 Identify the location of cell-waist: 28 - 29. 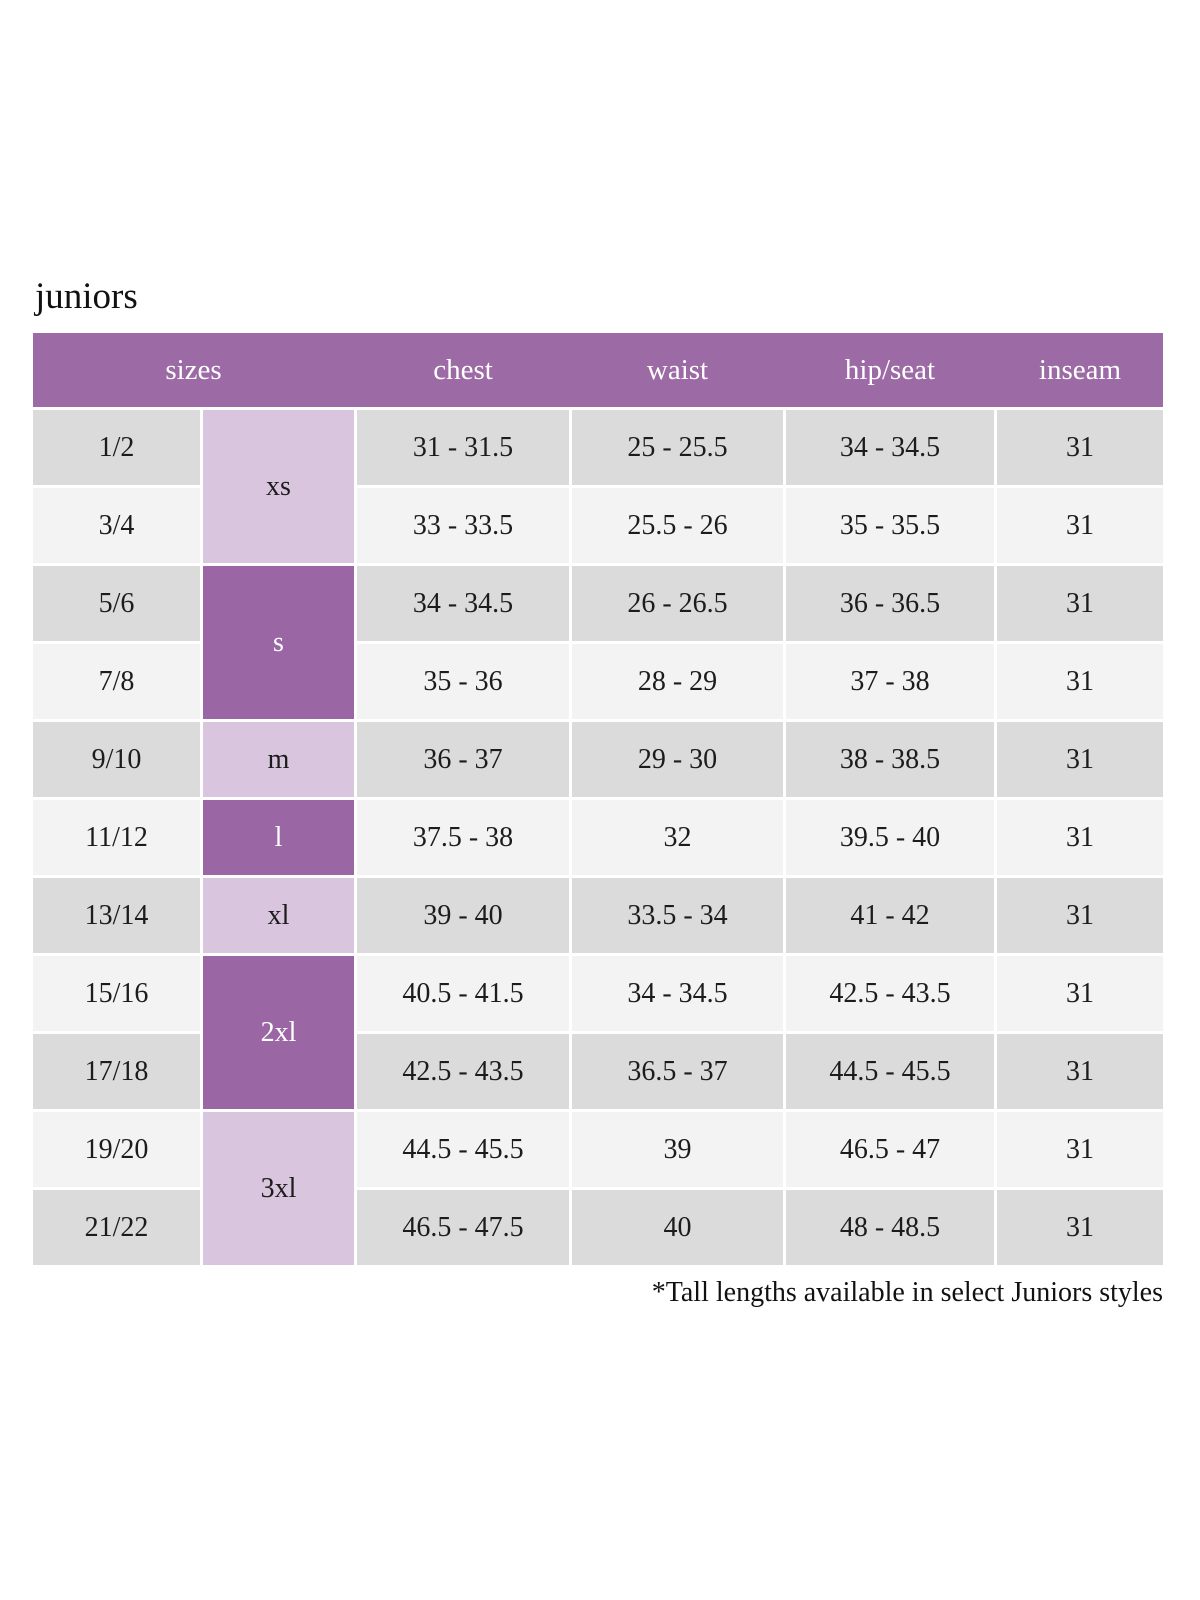
(677, 681).